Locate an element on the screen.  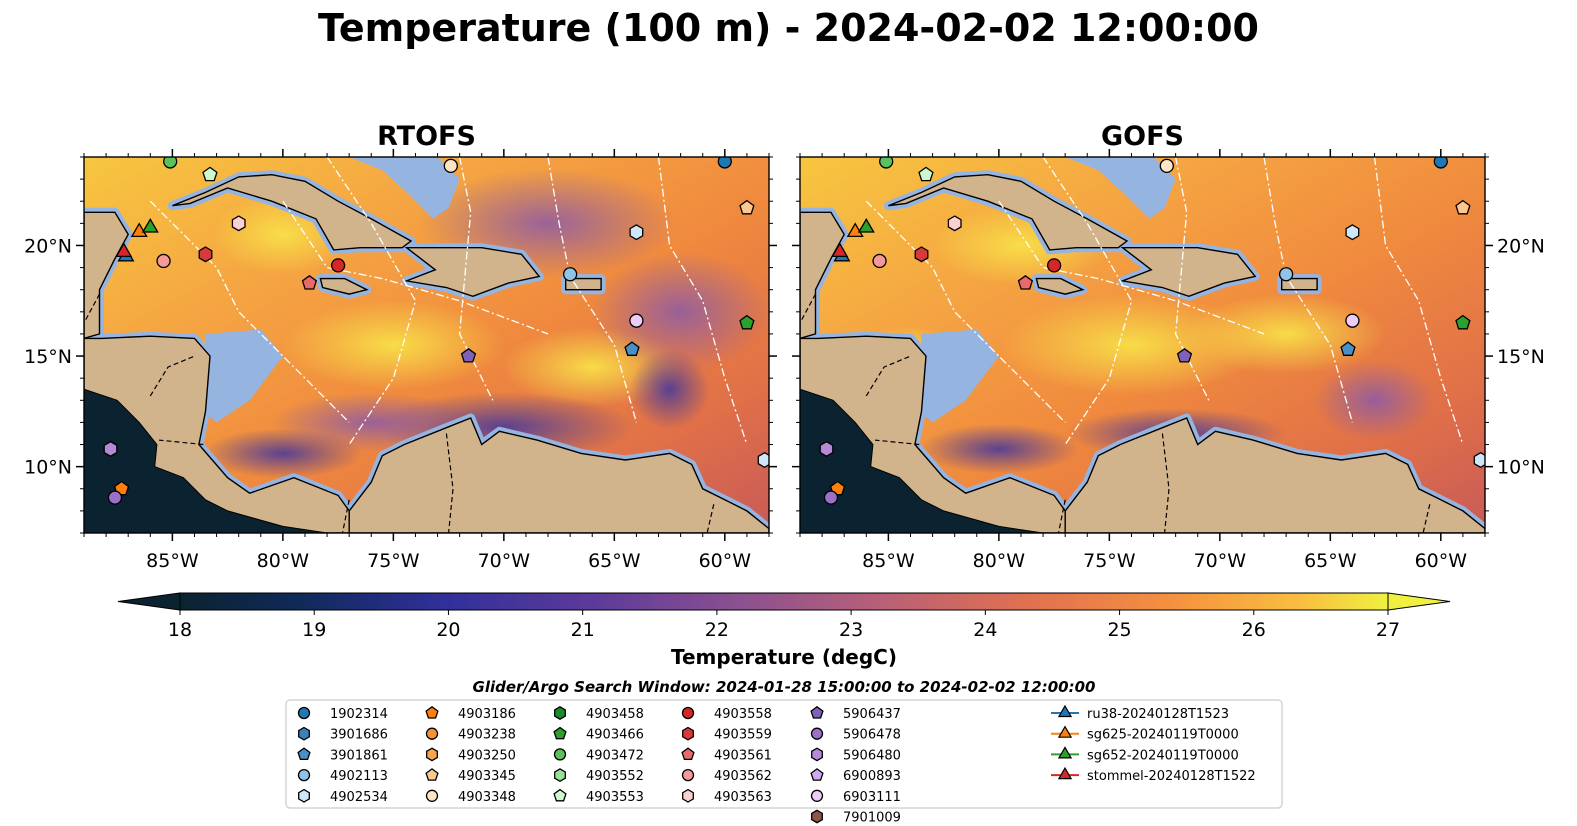
legend-item-5906437: 5906437 is located at coordinates (855, 713).